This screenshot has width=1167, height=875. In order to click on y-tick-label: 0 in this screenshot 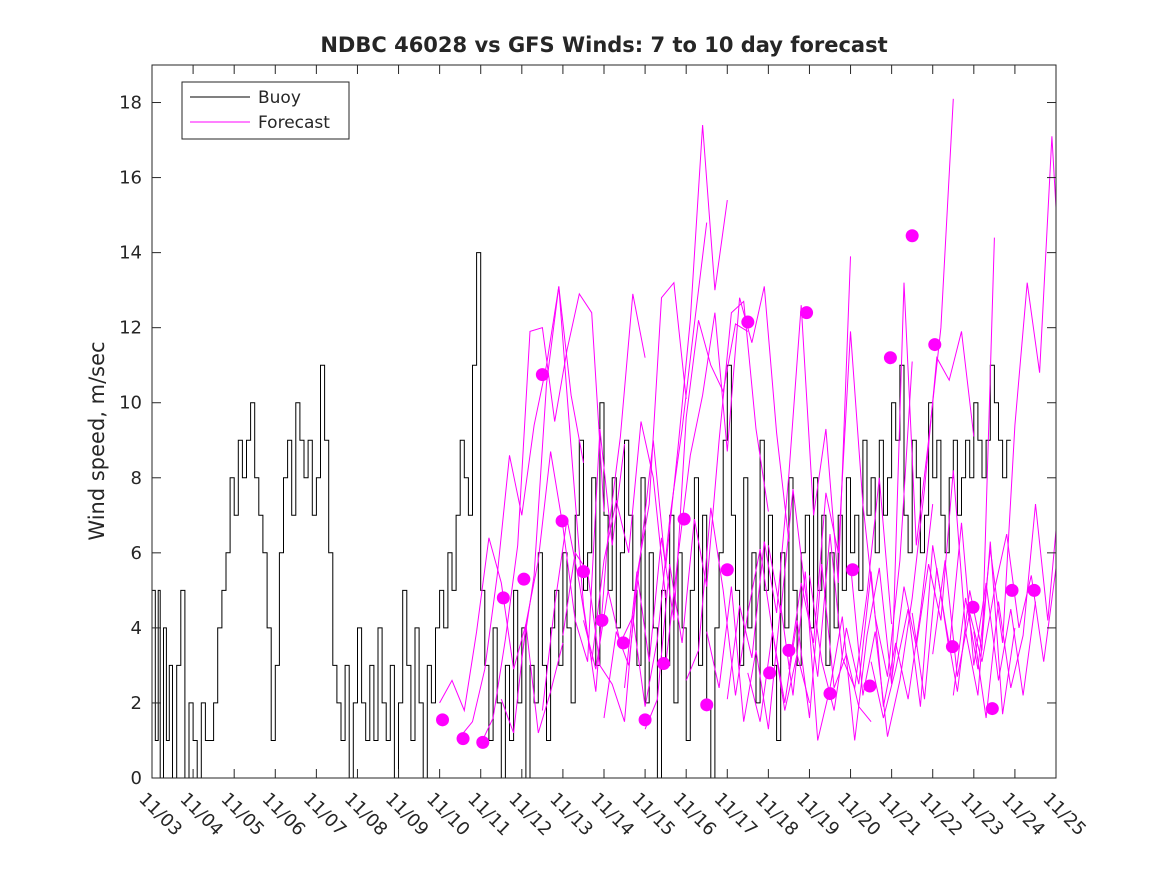, I will do `click(136, 778)`.